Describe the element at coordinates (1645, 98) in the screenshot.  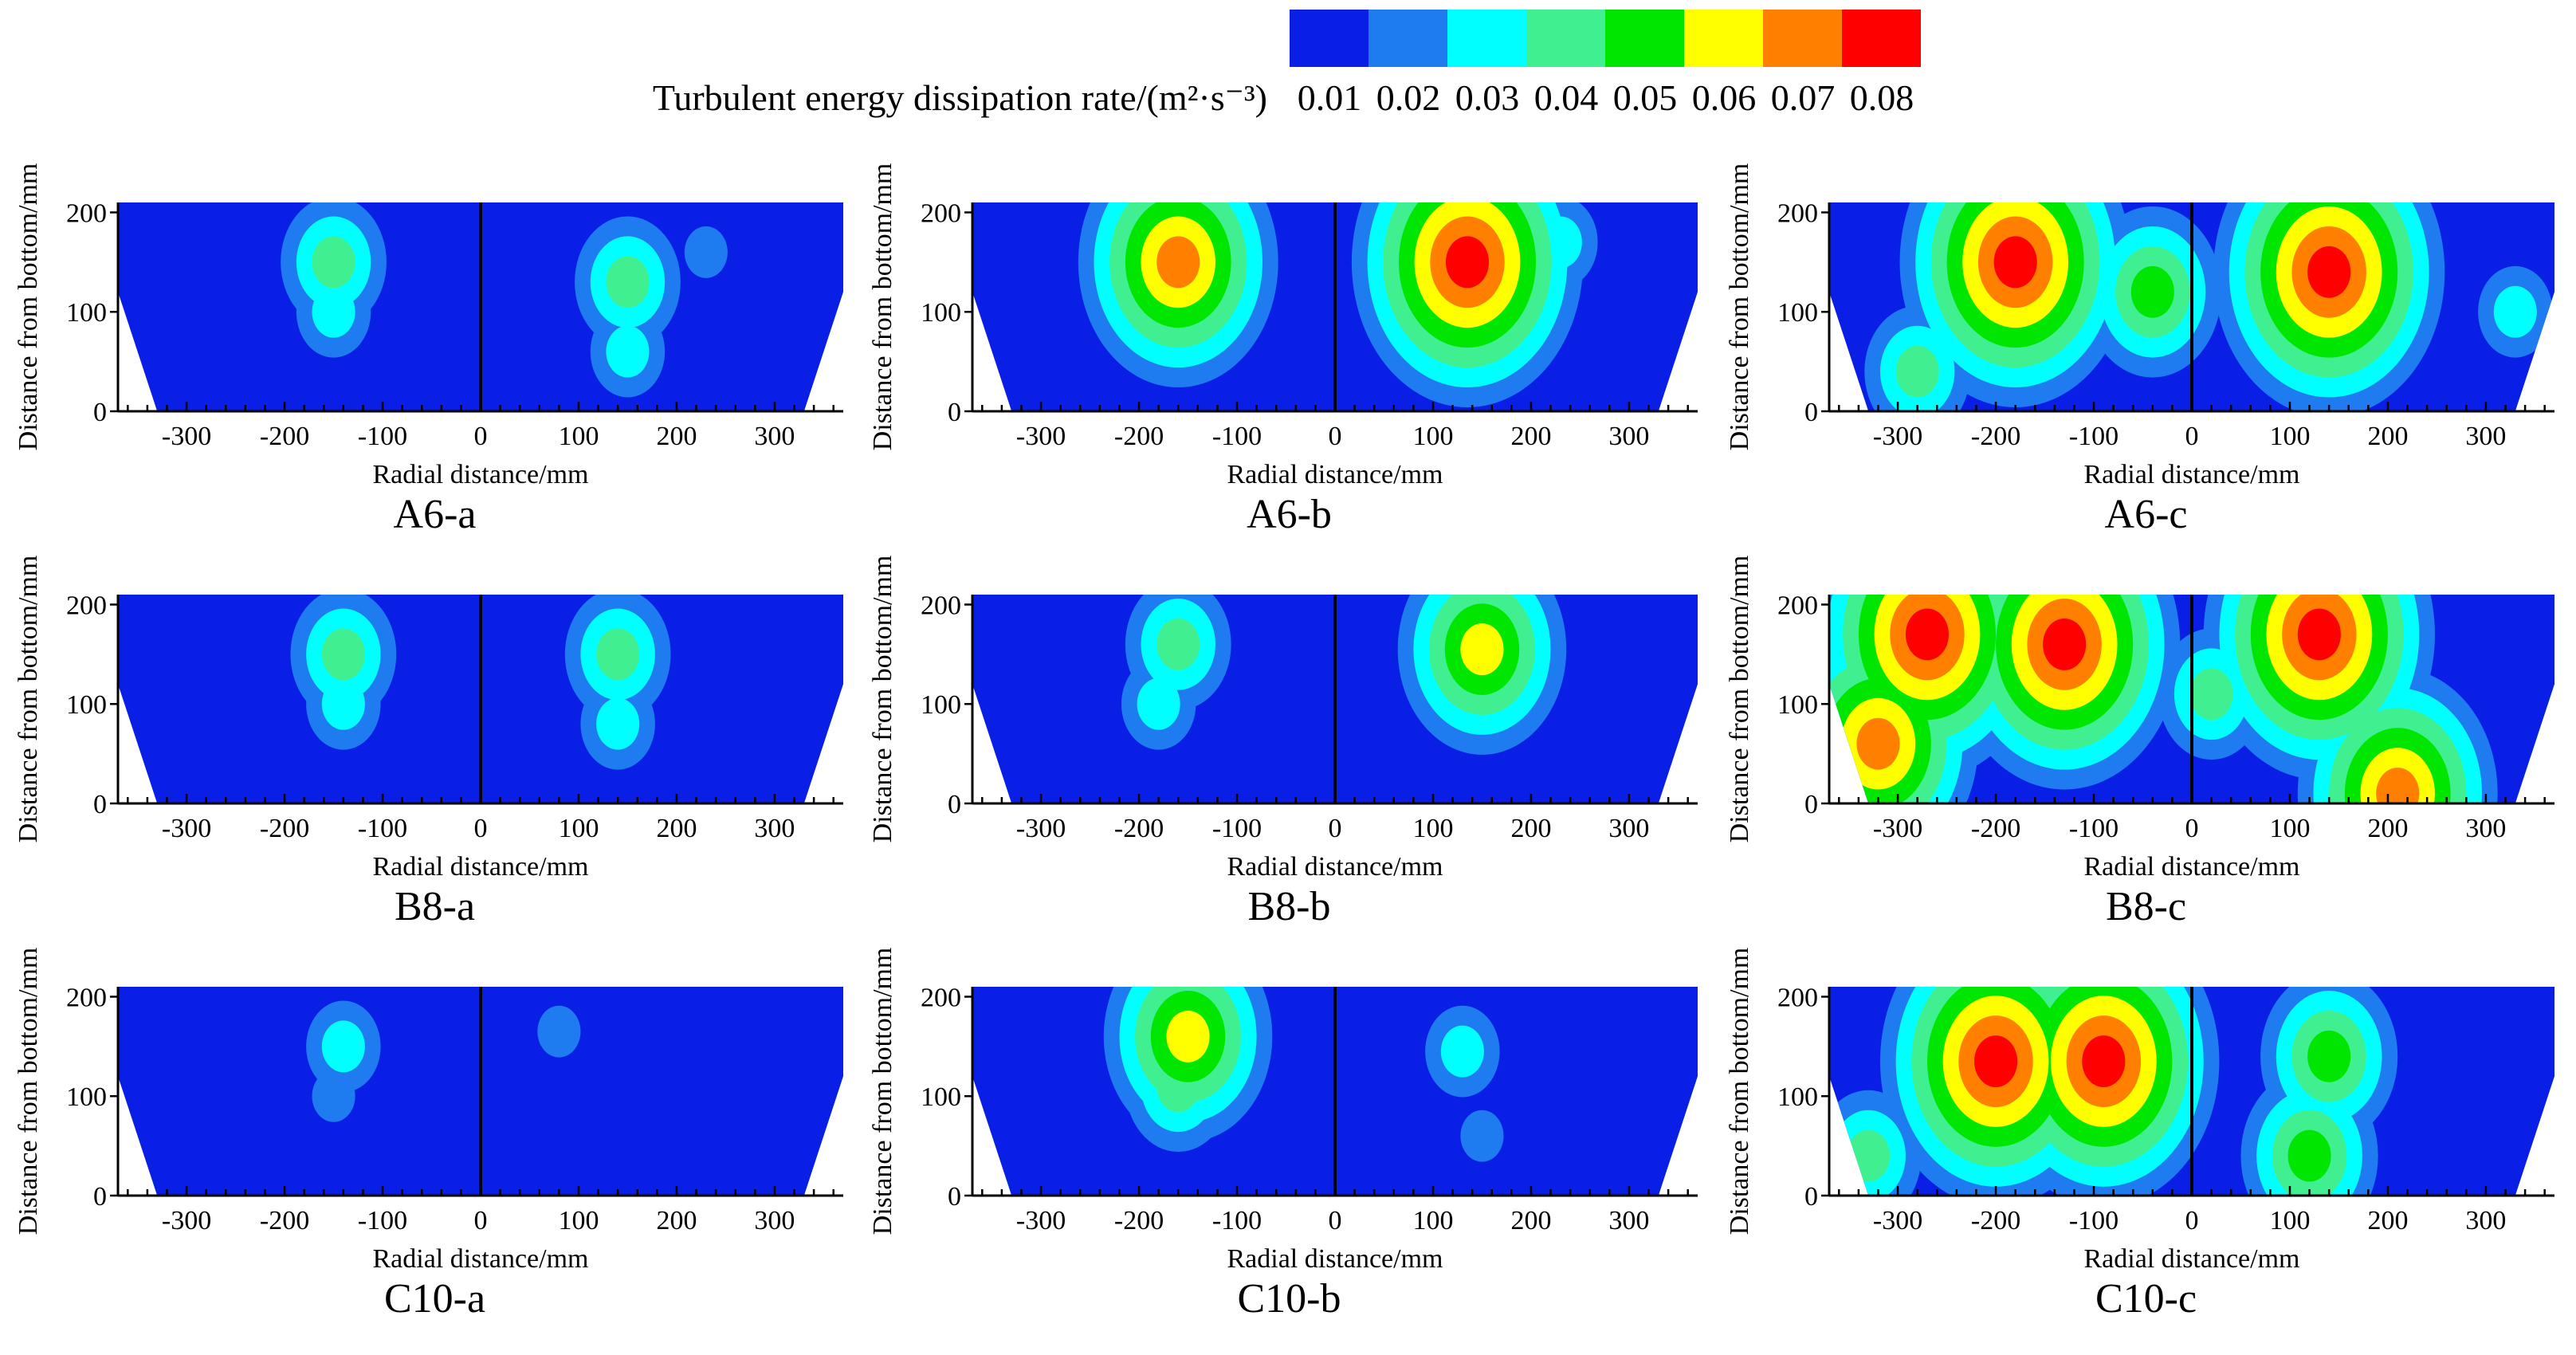
I see `colorbar-tick-label: 0.05` at that location.